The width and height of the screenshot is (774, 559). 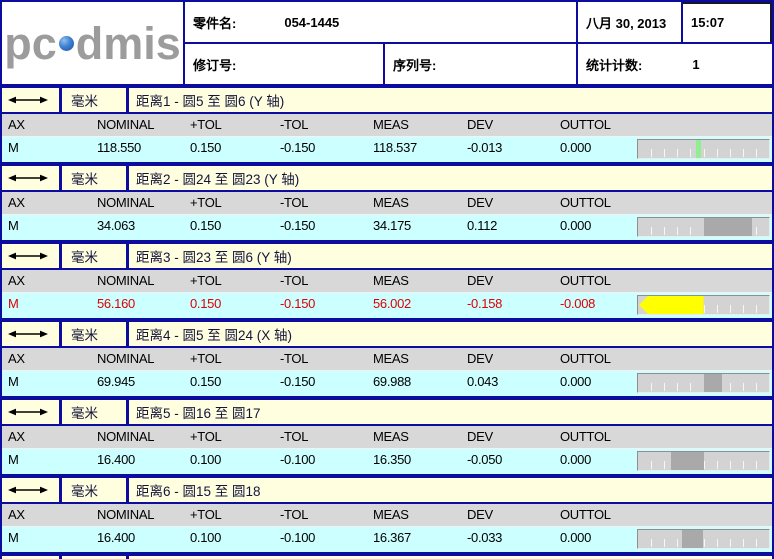 What do you see at coordinates (215, 65) in the screenshot?
I see `revision-label: 修订号:` at bounding box center [215, 65].